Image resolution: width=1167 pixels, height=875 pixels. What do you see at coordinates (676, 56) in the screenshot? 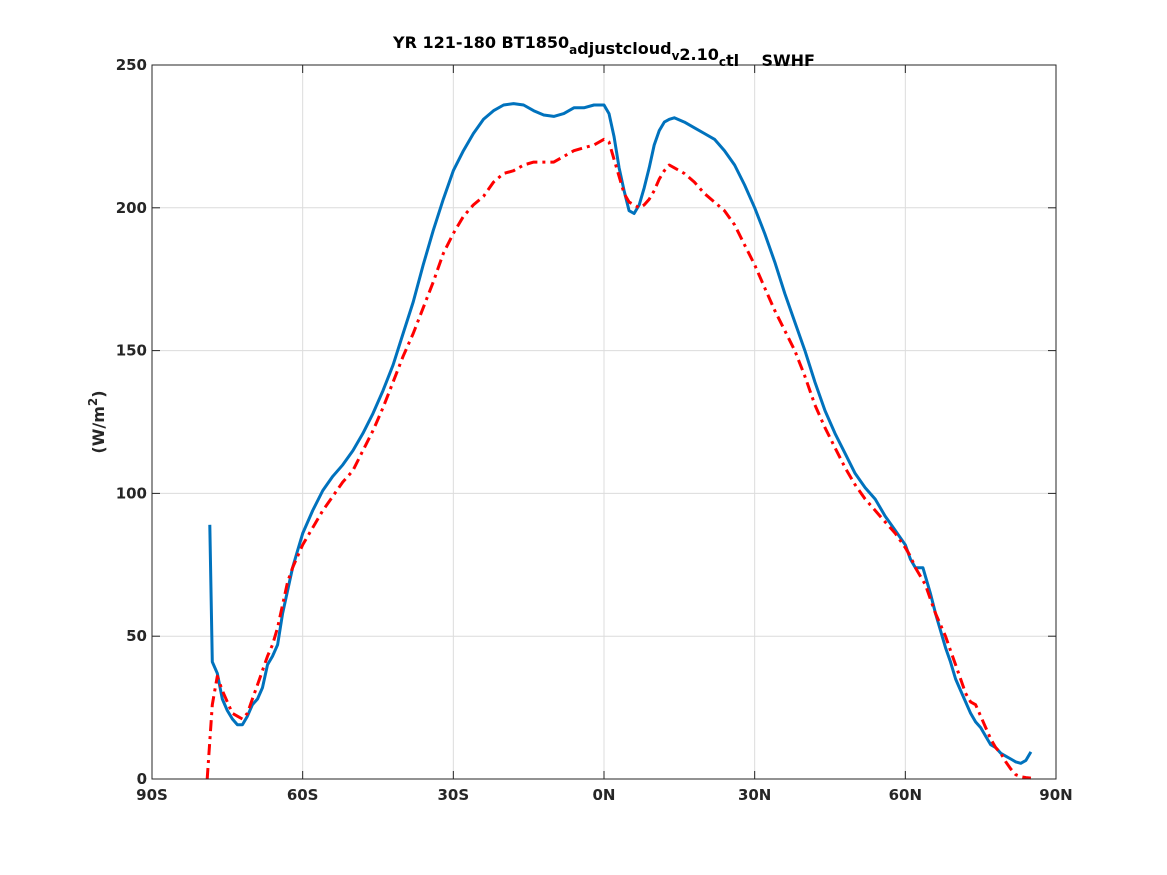
I see `title-subscript: v` at bounding box center [676, 56].